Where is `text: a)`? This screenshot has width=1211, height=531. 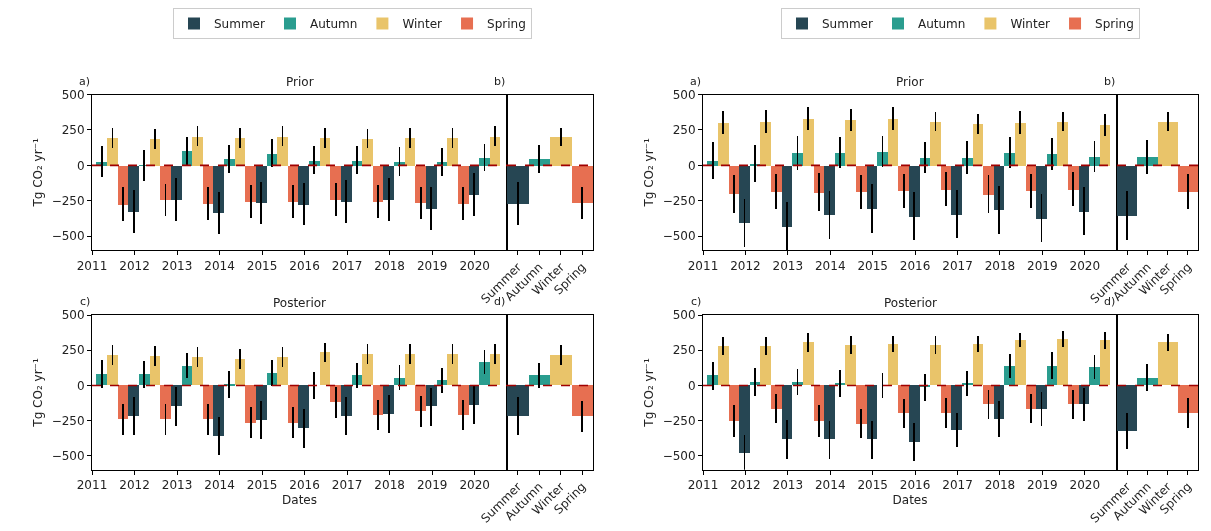
text: a) is located at coordinates (696, 81).